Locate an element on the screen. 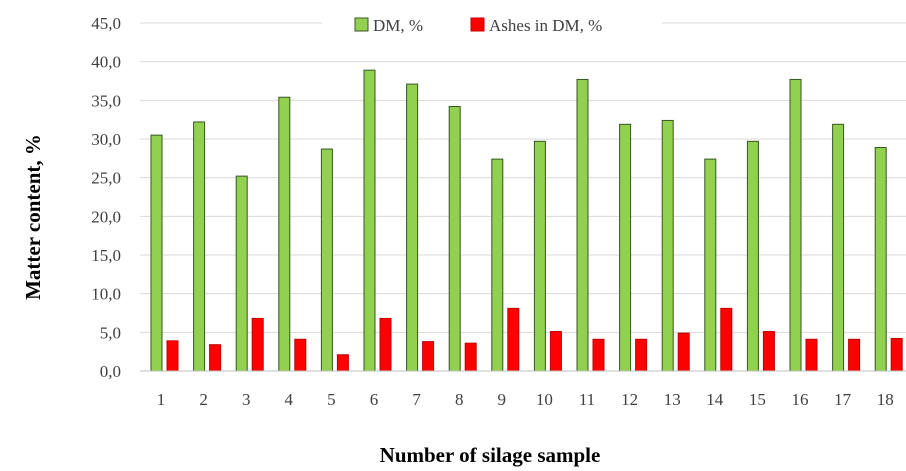 This screenshot has width=906, height=471. legend-background is located at coordinates (492, 27).